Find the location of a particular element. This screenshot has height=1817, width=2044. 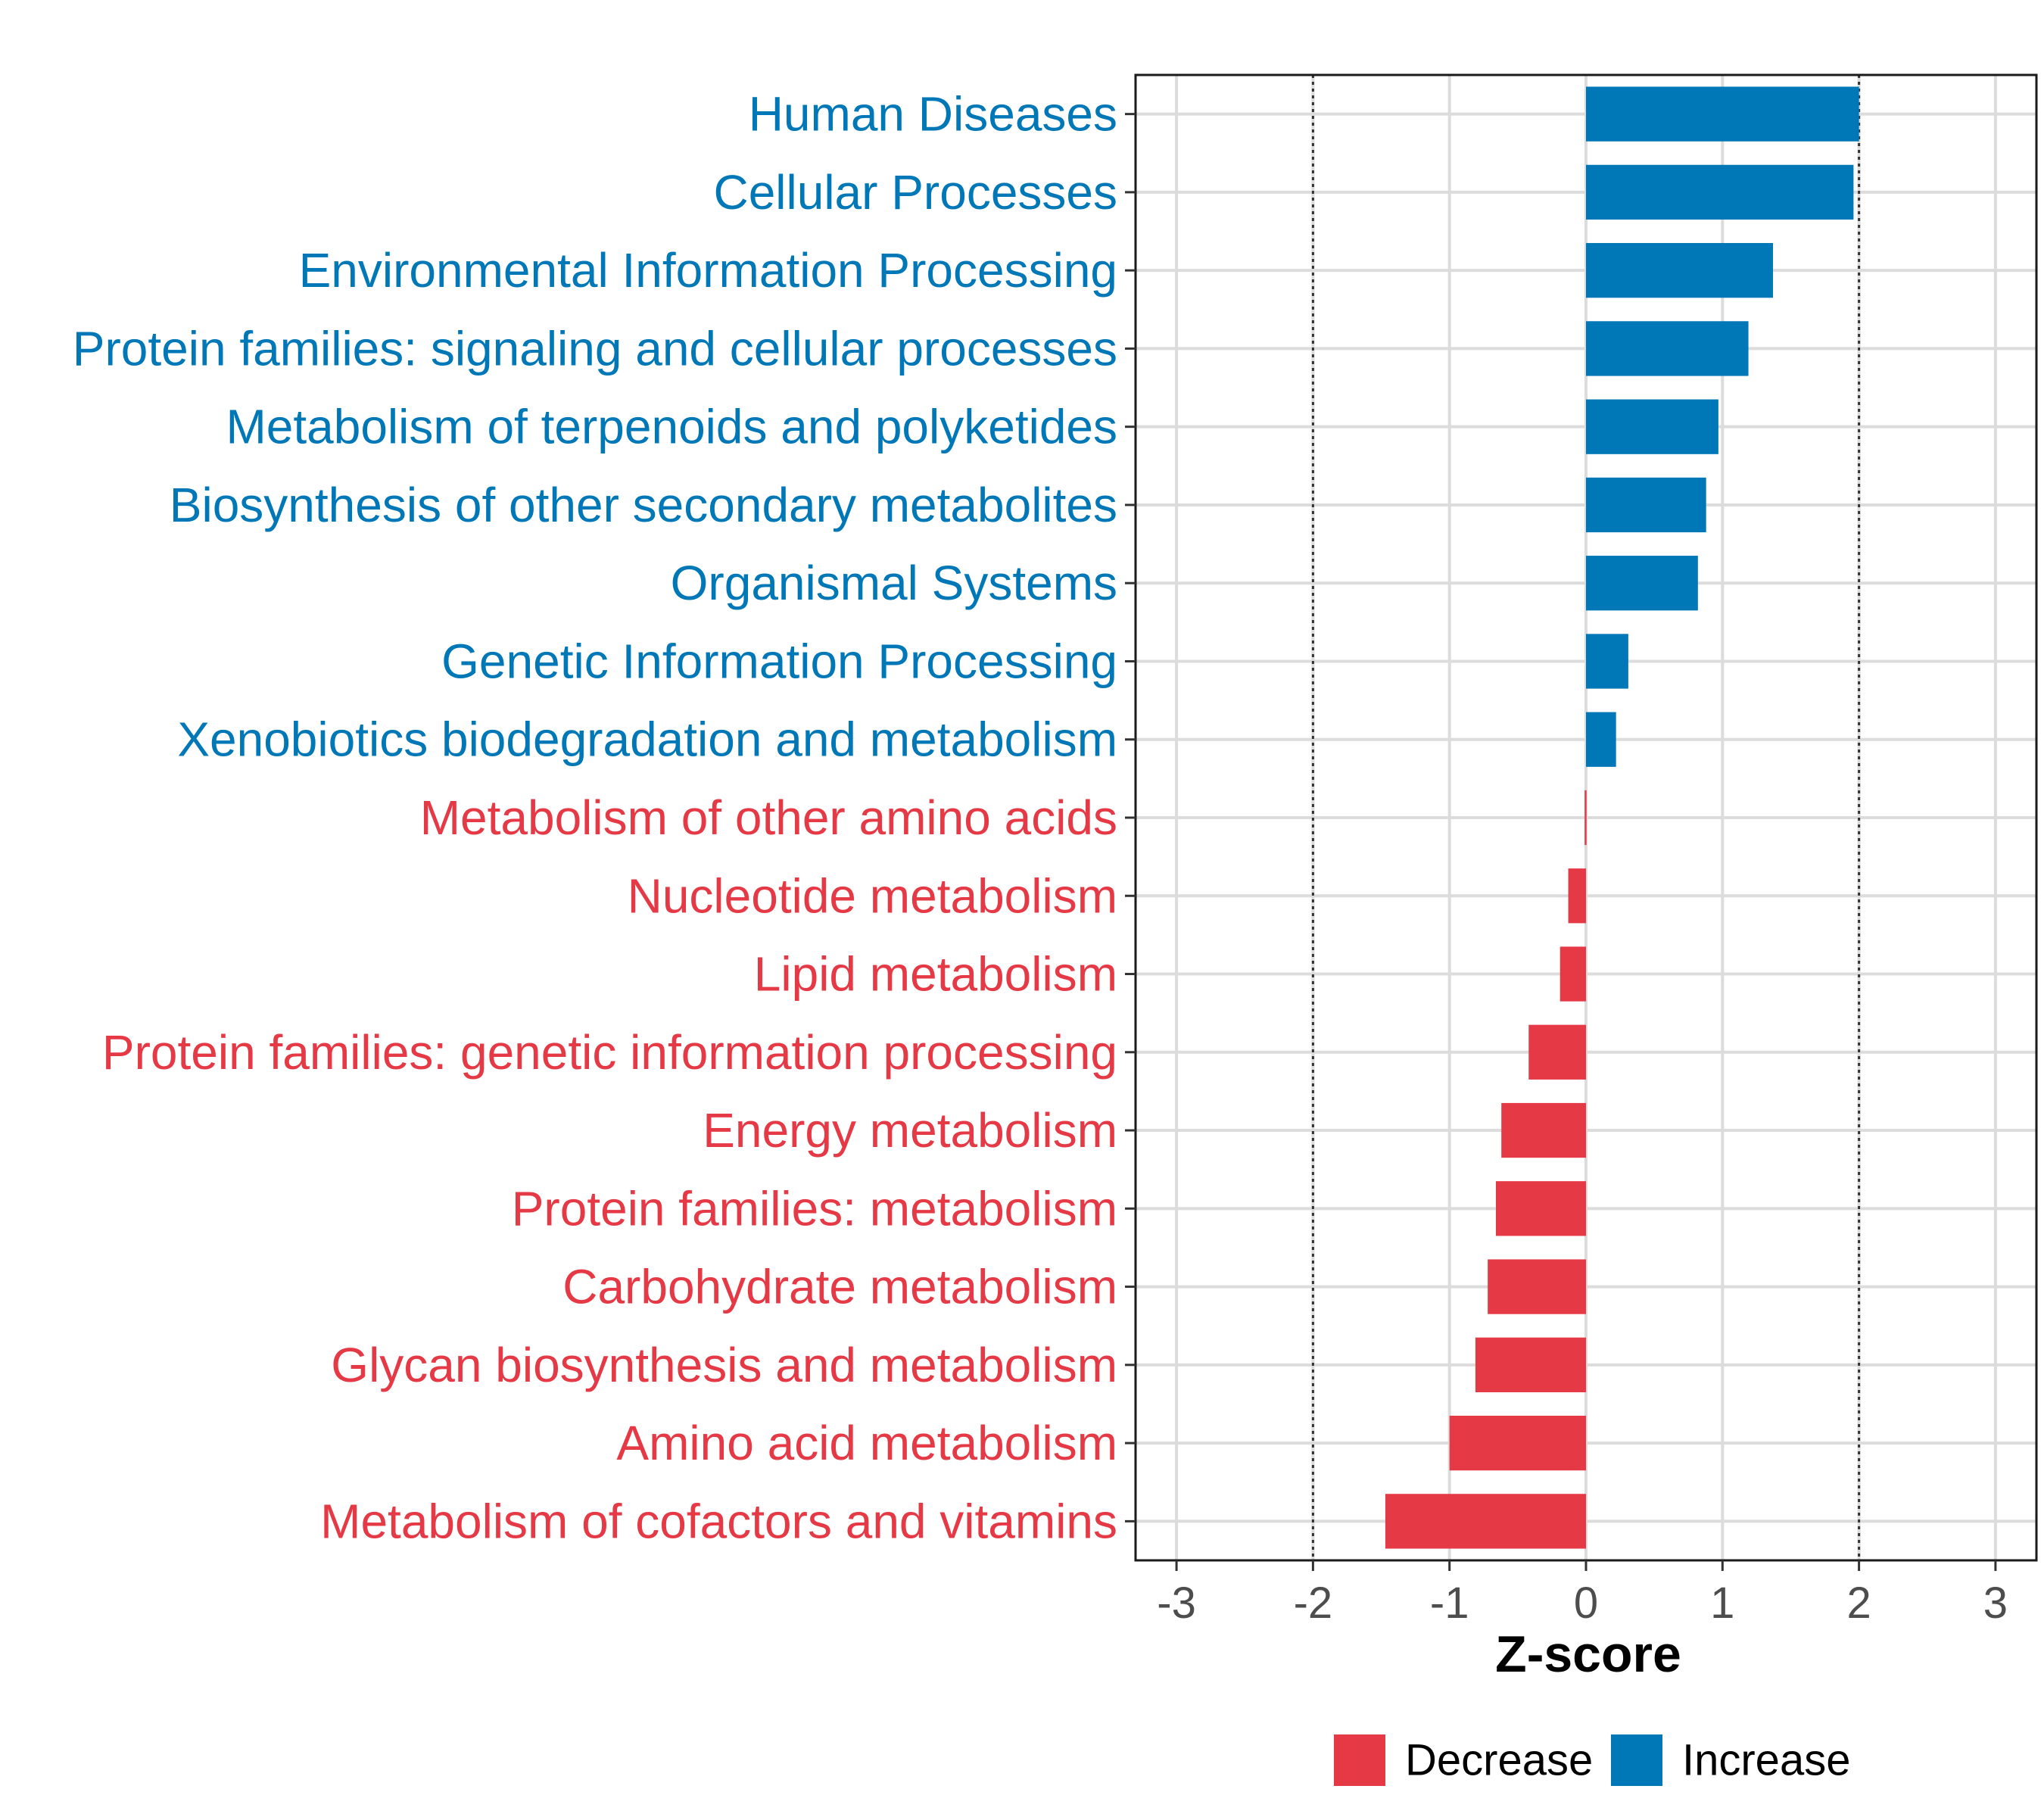

legend-label-increase: Increase is located at coordinates (1766, 1760).